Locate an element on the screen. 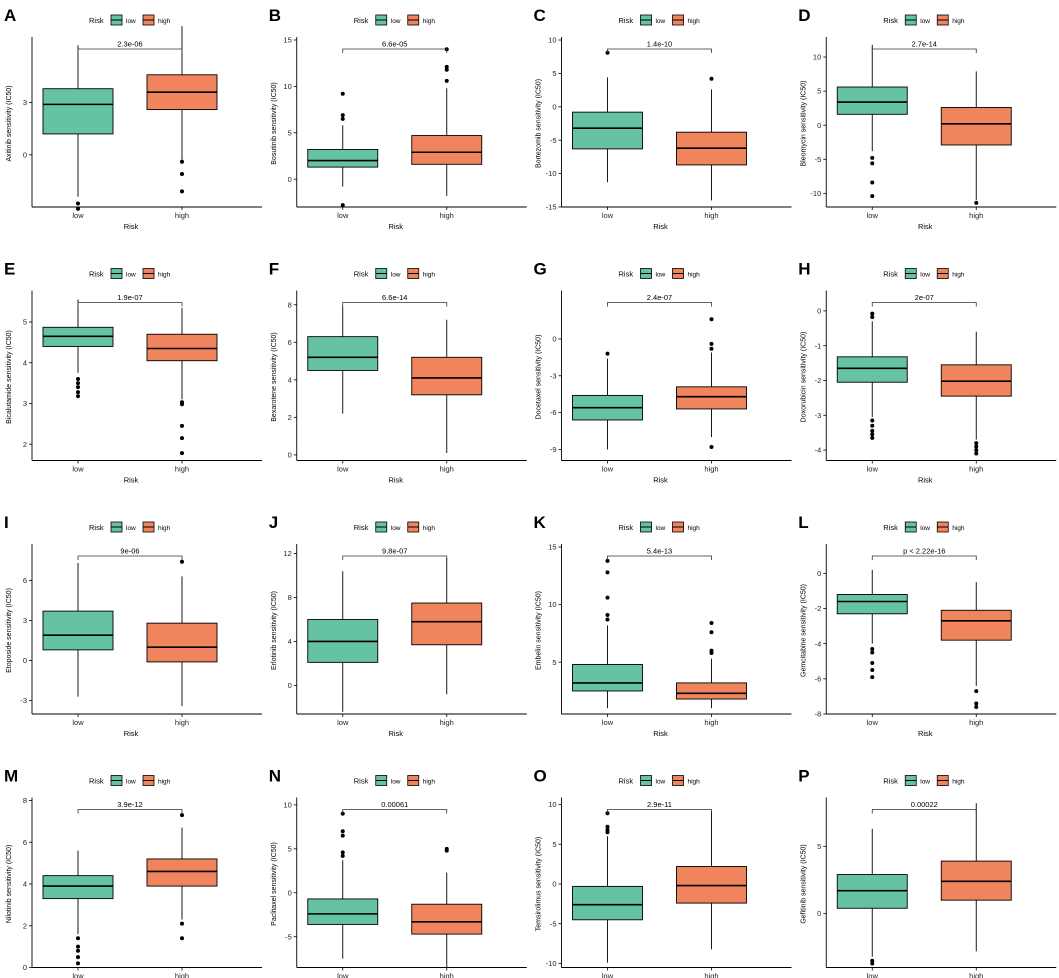  y-axis-label: Docetaxel sensitivity (IC50) is located at coordinates (539, 377).